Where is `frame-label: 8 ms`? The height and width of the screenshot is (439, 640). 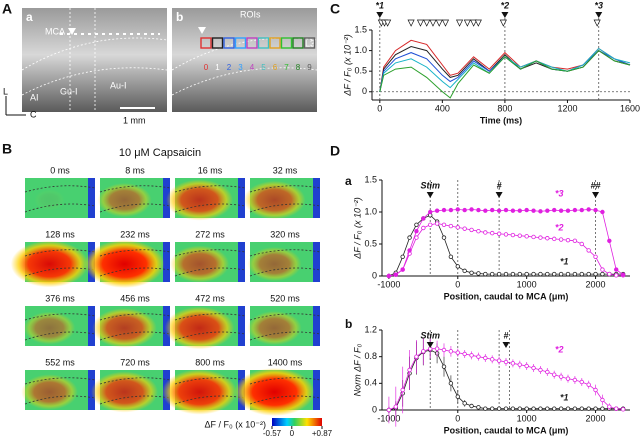
frame-label: 8 ms is located at coordinates (135, 170).